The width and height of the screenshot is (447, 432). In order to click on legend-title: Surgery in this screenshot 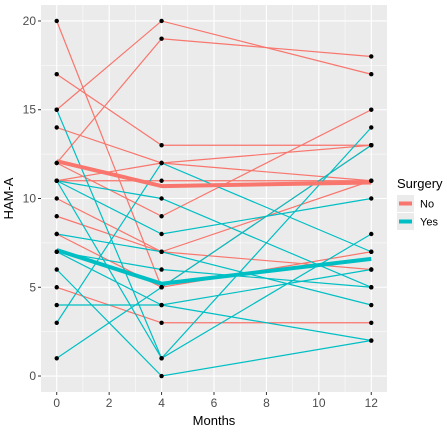, I will do `click(420, 183)`.